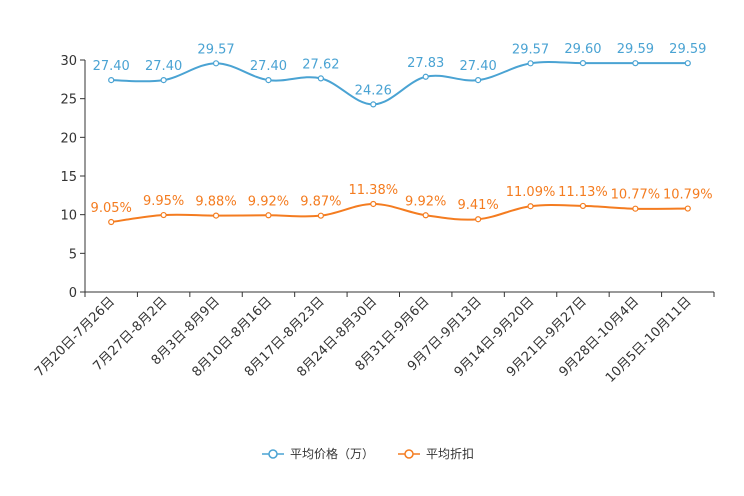 This screenshot has height=496, width=744. What do you see at coordinates (163, 201) in the screenshot?
I see `data-label: 9.95%` at bounding box center [163, 201].